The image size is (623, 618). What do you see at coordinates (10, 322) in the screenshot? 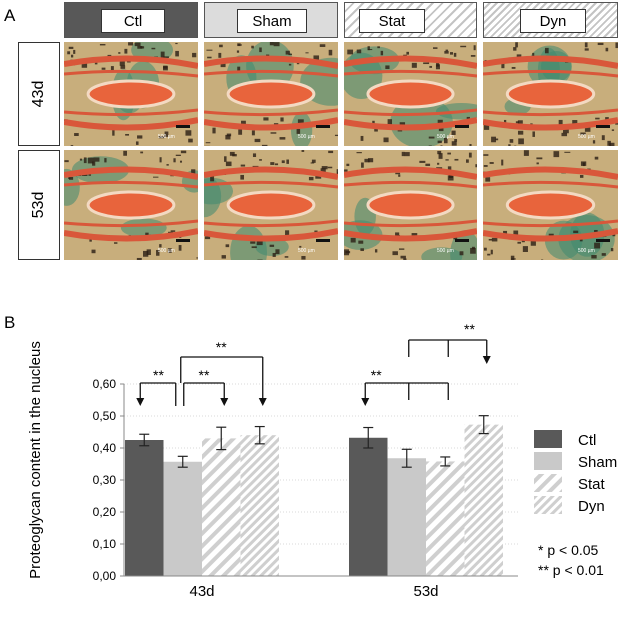
I see `panel-b-label: B` at bounding box center [10, 322].